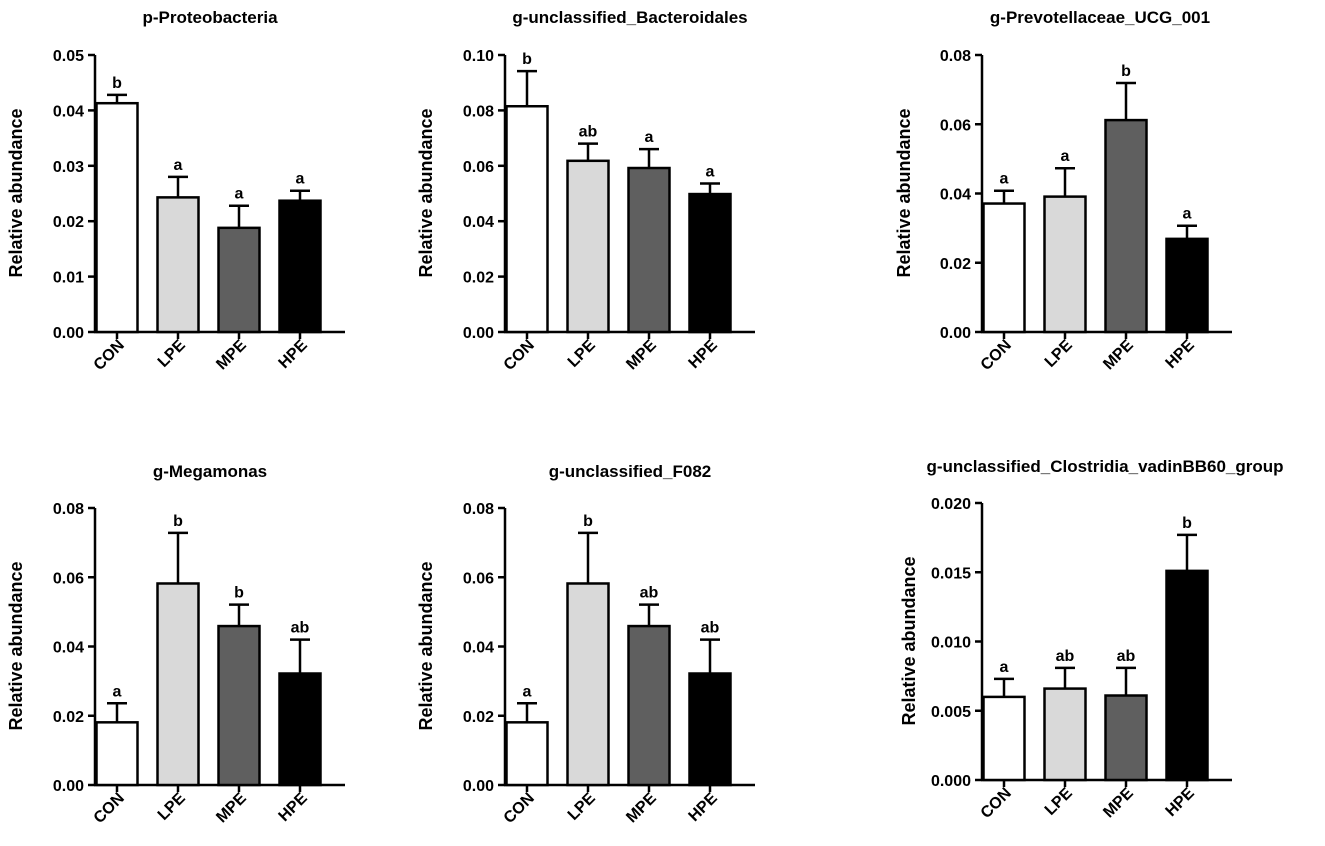 The height and width of the screenshot is (846, 1325). Describe the element at coordinates (951, 504) in the screenshot. I see `y-tick-label: 0.020` at that location.